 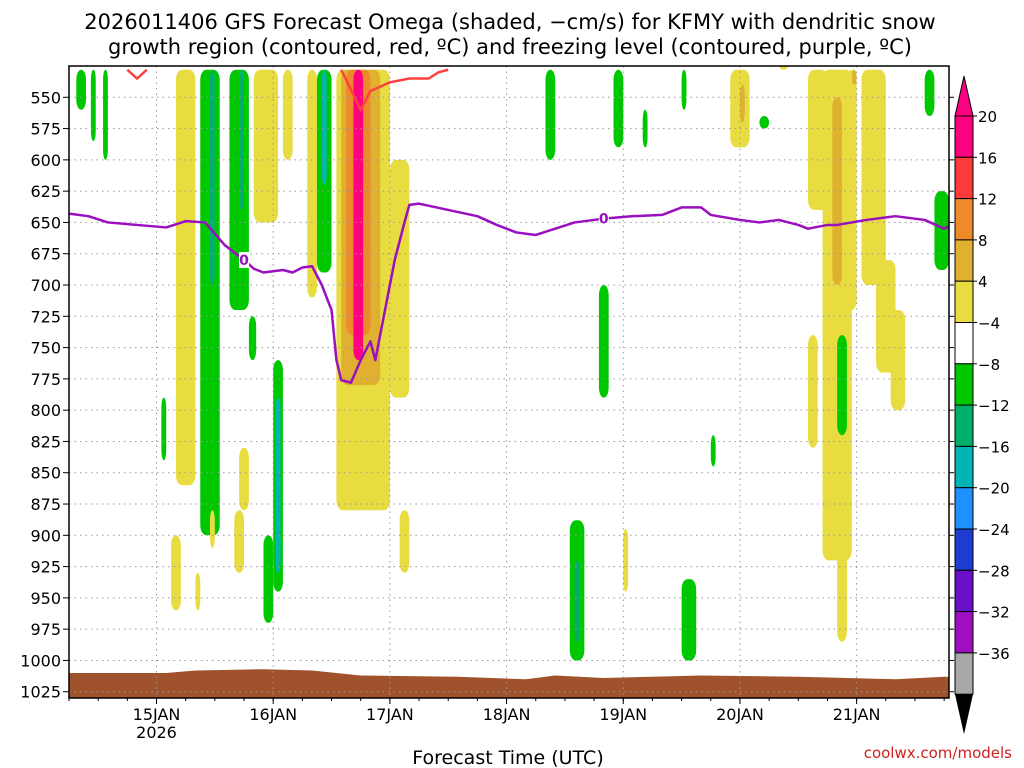 What do you see at coordinates (987, 158) in the screenshot?
I see `colorbar-label: 16` at bounding box center [987, 158].